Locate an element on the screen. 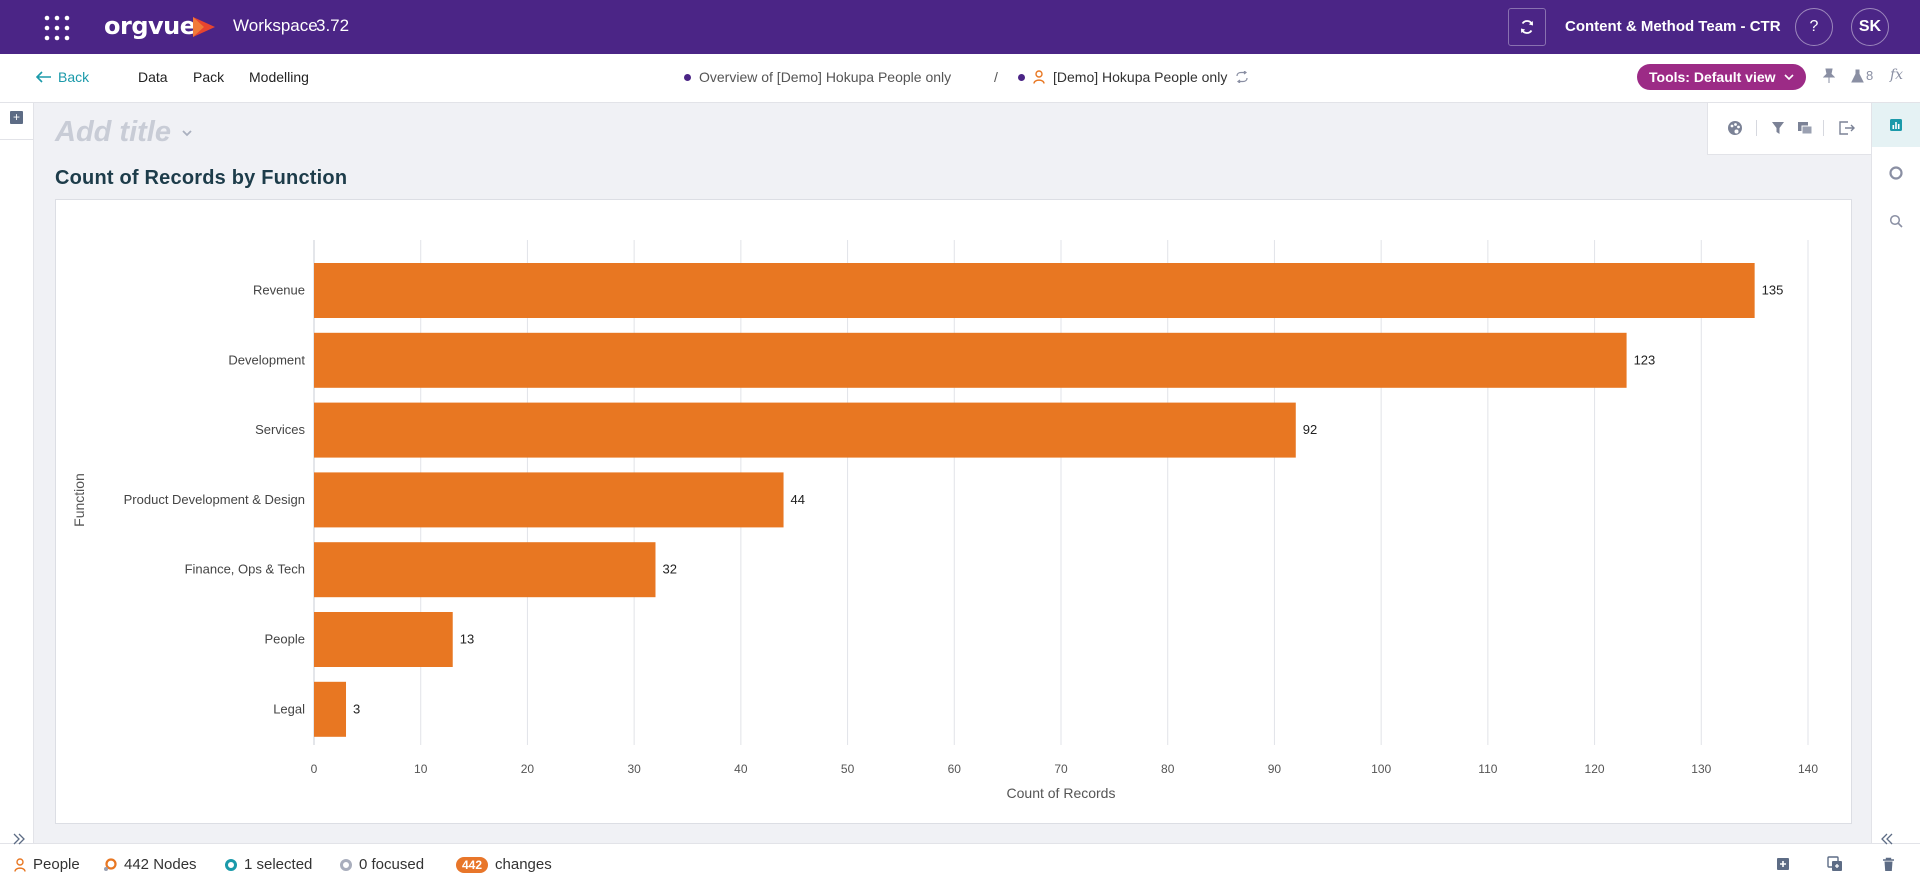 Image resolution: width=1920 pixels, height=878 pixels. team-name: Content & Method Team - CTR is located at coordinates (1673, 26).